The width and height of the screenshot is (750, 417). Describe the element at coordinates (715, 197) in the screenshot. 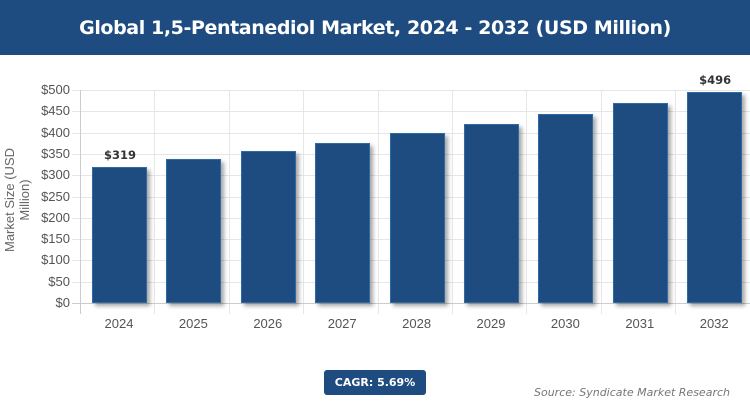

I see `bar-2032` at that location.